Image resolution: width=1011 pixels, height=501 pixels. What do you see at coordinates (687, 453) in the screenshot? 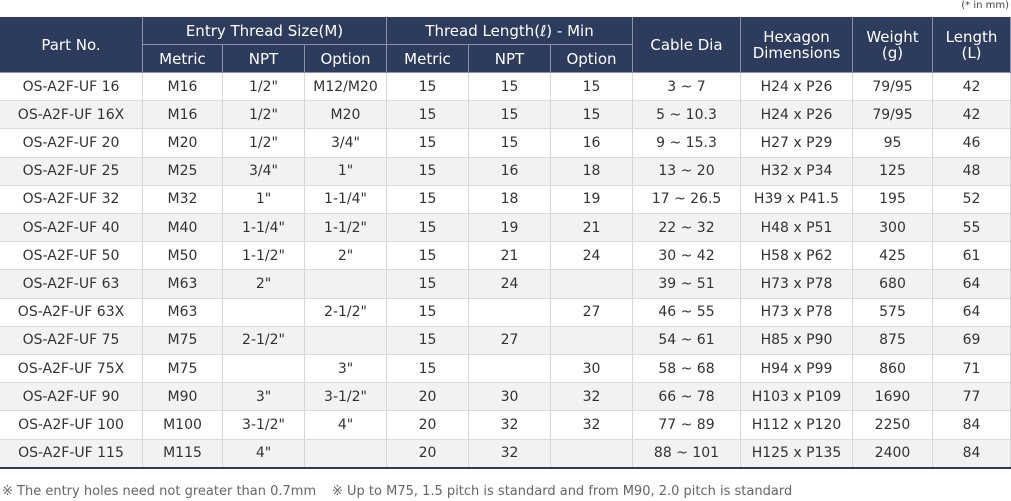
I see `table-cell: 88 ~ 101` at bounding box center [687, 453].